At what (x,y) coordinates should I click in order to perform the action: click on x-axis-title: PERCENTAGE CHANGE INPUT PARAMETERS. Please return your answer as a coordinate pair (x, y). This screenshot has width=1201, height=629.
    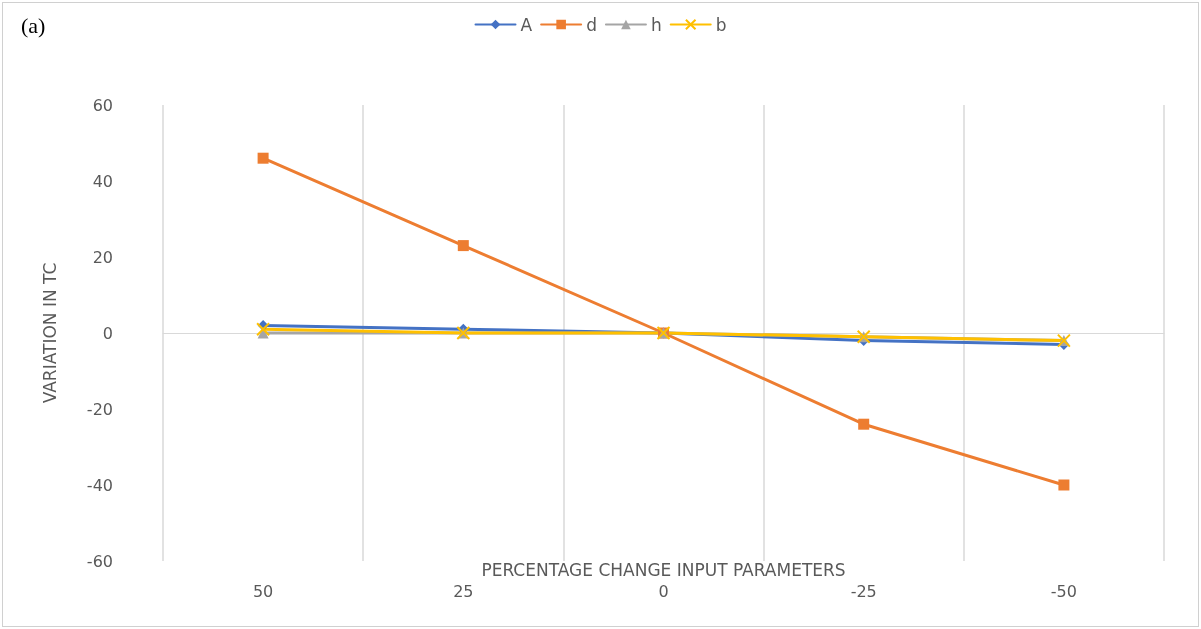
    Looking at the image, I should click on (663, 569).